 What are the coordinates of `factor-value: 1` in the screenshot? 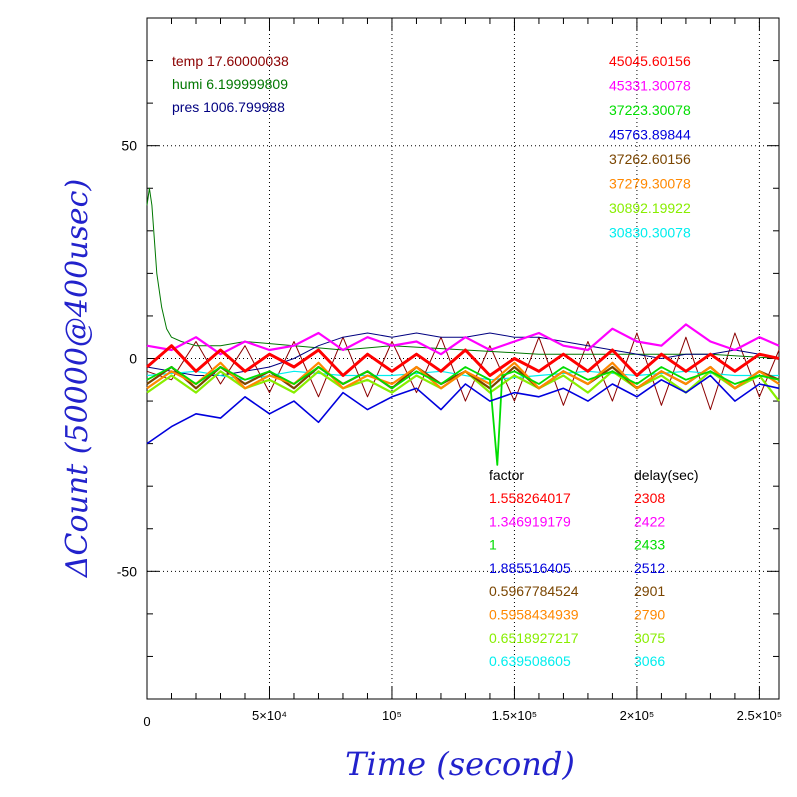 It's located at (493, 545).